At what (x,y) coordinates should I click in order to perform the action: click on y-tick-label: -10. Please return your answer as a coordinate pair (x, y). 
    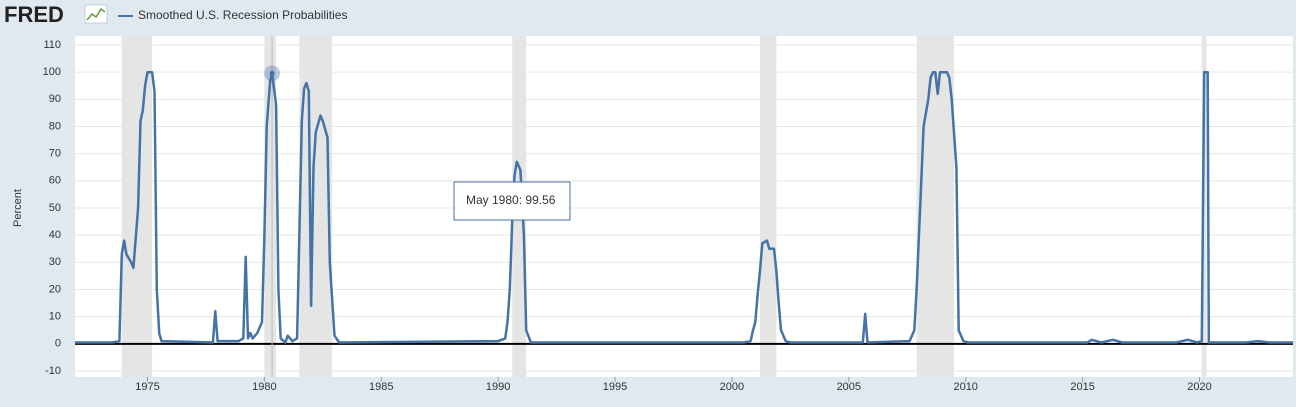
    Looking at the image, I should click on (53, 371).